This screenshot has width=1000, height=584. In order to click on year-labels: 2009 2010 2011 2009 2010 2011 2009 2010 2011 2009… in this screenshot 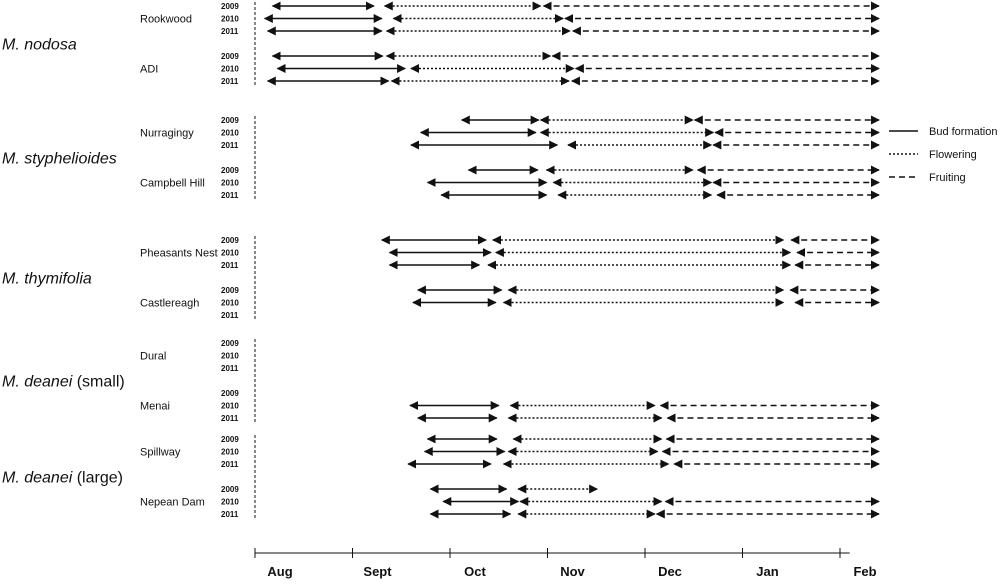, I will do `click(230, 260)`.